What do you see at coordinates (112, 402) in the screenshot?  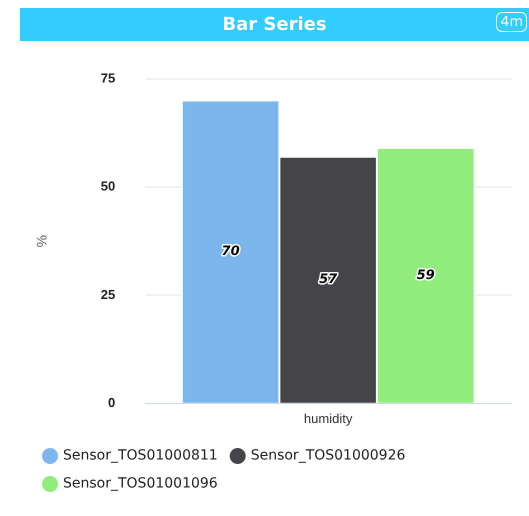 I see `y-tick-label: 0` at bounding box center [112, 402].